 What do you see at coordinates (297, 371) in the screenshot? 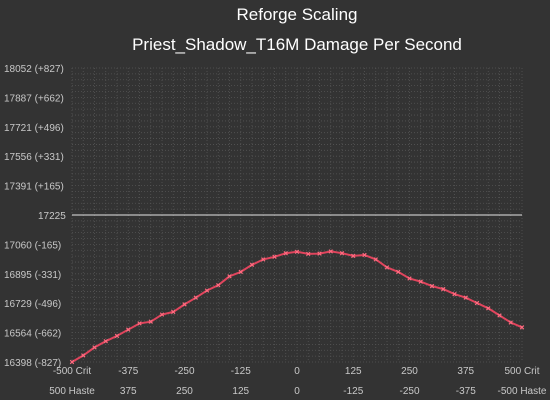
I see `x-tick-label-crit: 0` at bounding box center [297, 371].